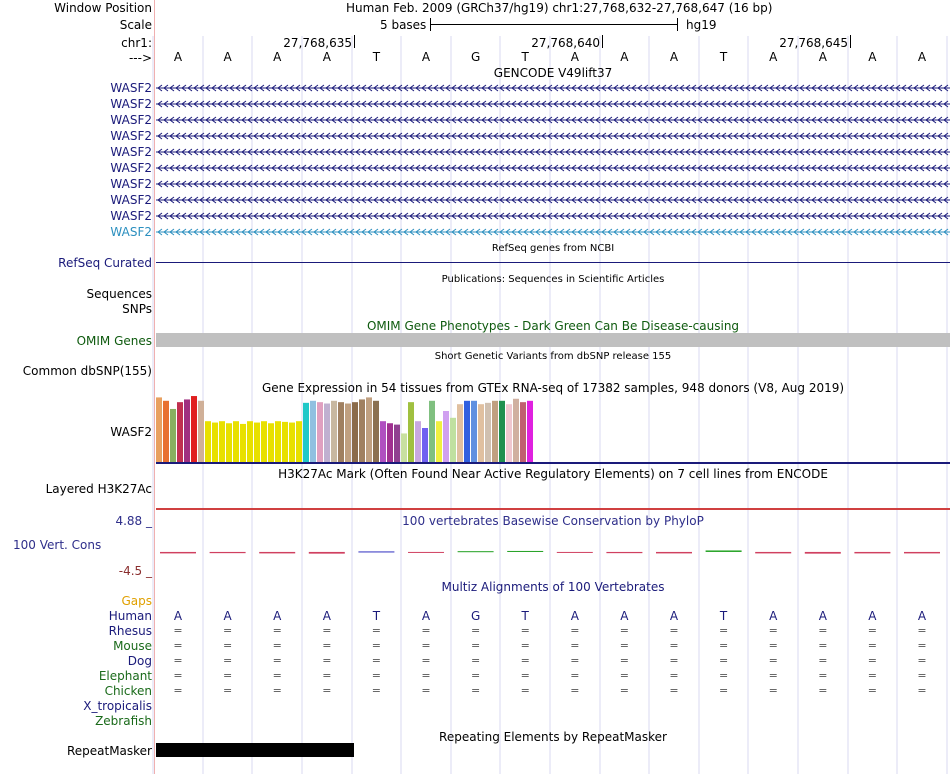 The height and width of the screenshot is (774, 950). Describe the element at coordinates (136, 601) in the screenshot. I see `multiz-gaps-label: Gaps` at that location.